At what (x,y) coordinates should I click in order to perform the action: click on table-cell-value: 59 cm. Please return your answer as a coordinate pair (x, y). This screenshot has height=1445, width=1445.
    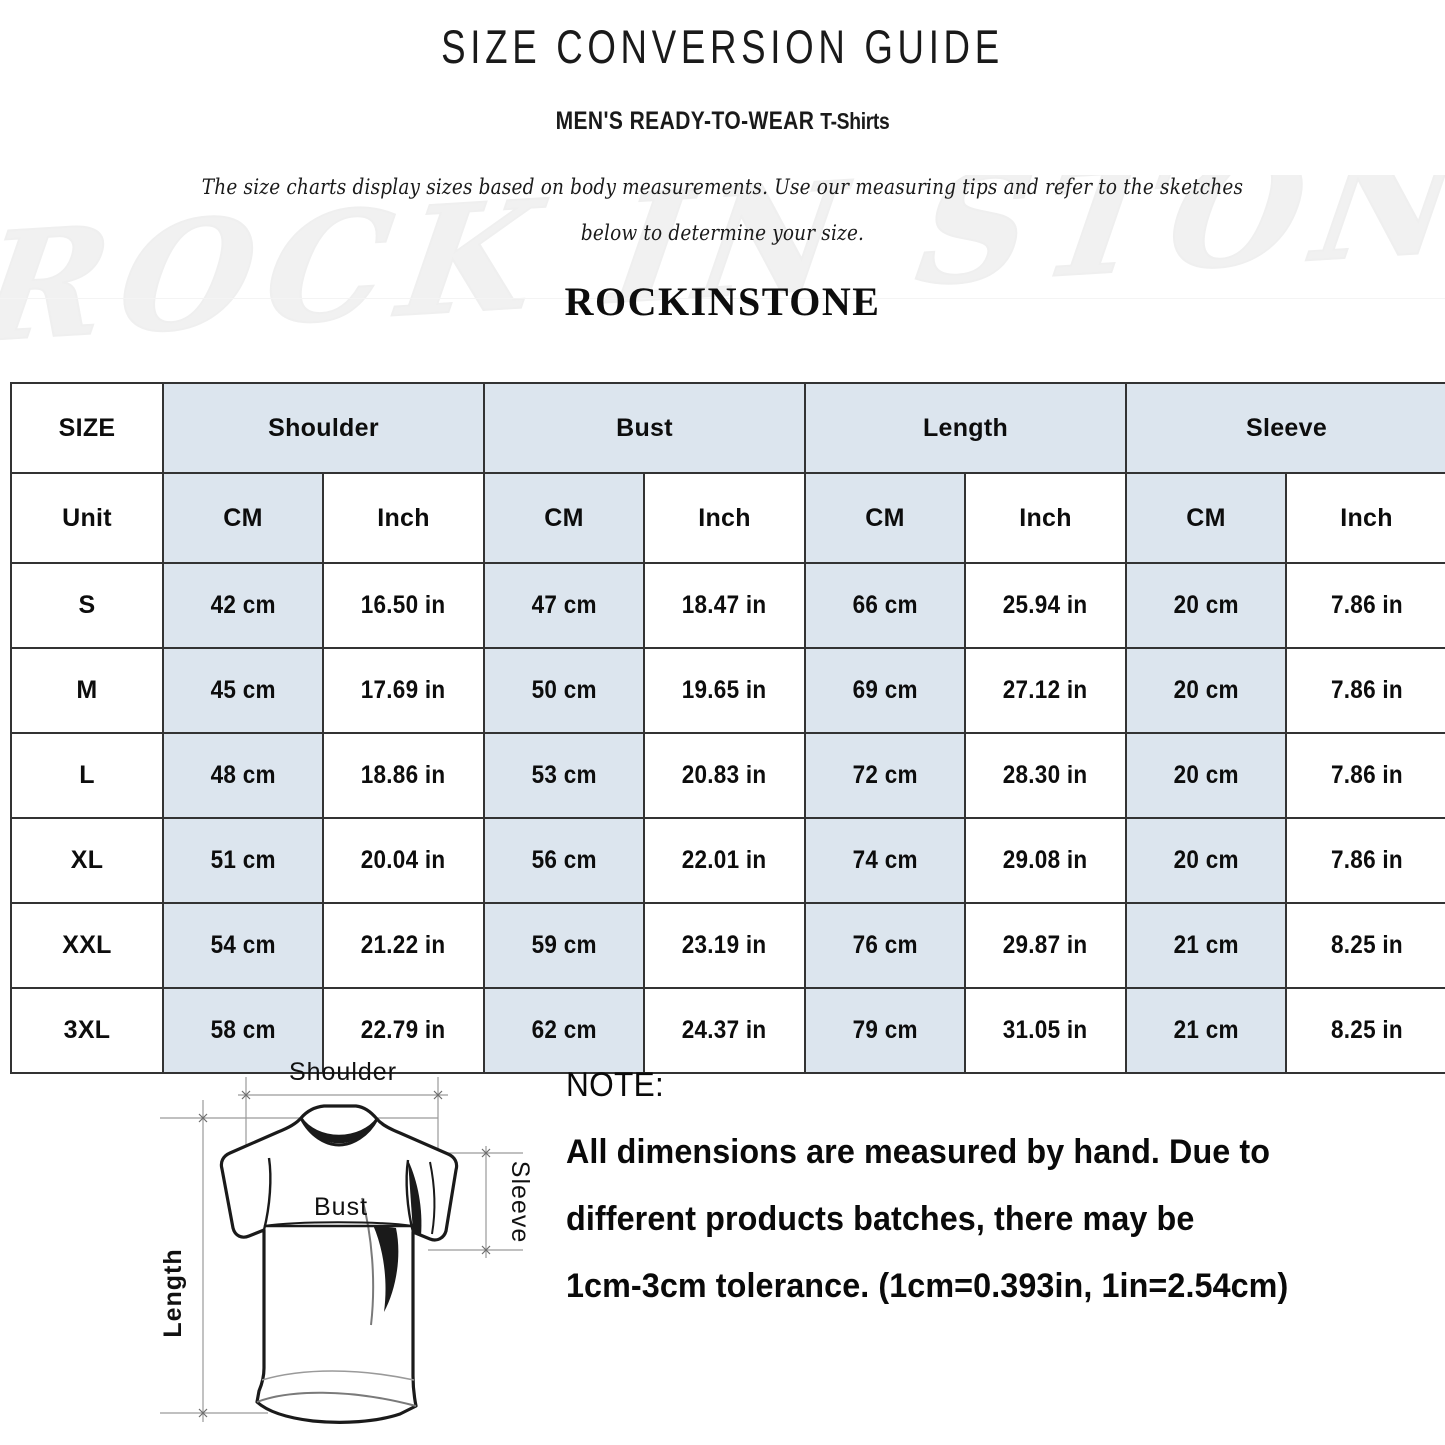
    Looking at the image, I should click on (564, 945).